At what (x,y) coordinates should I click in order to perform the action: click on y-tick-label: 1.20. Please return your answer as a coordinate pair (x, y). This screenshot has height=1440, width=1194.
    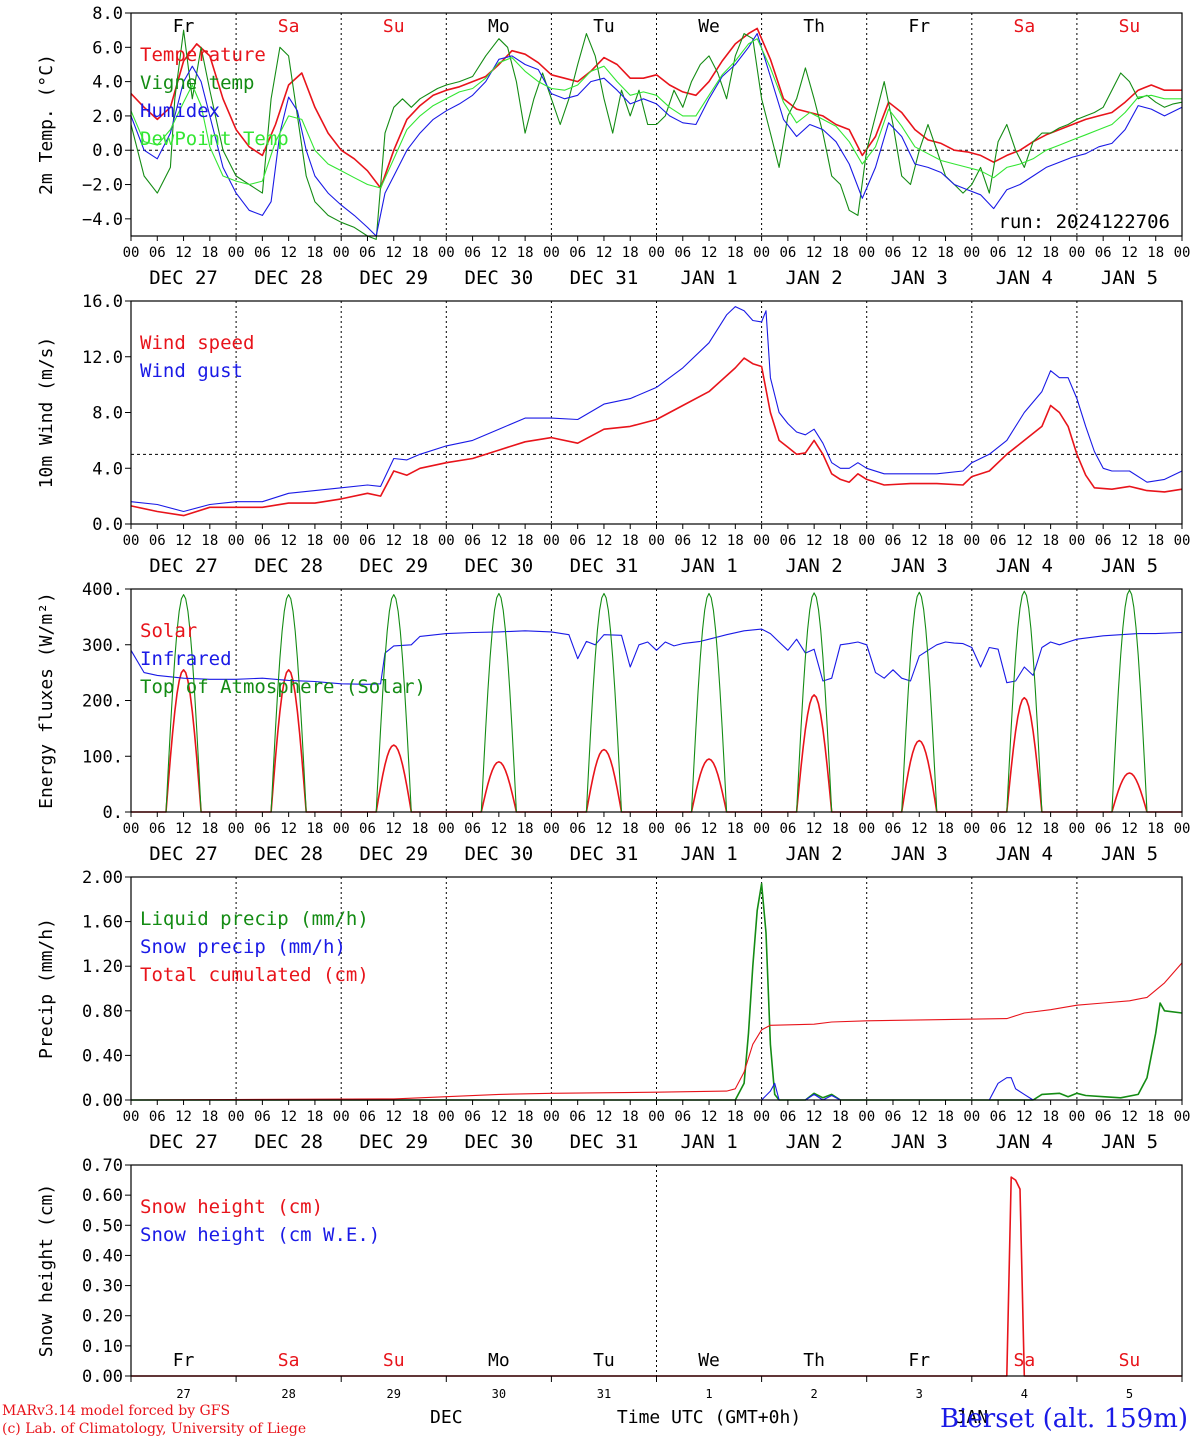
    Looking at the image, I should click on (102, 967).